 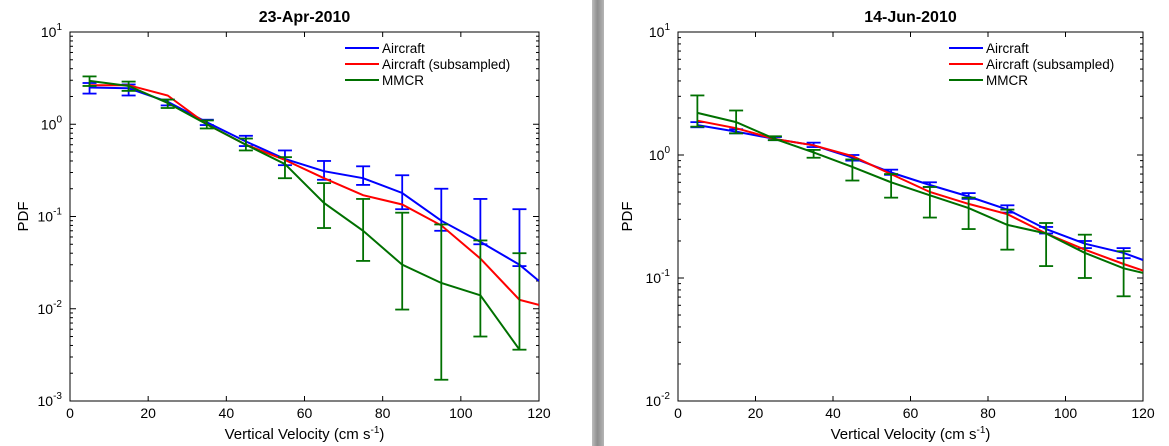 I want to click on y-tick-label: 10⁻³, so click(x=50, y=400).